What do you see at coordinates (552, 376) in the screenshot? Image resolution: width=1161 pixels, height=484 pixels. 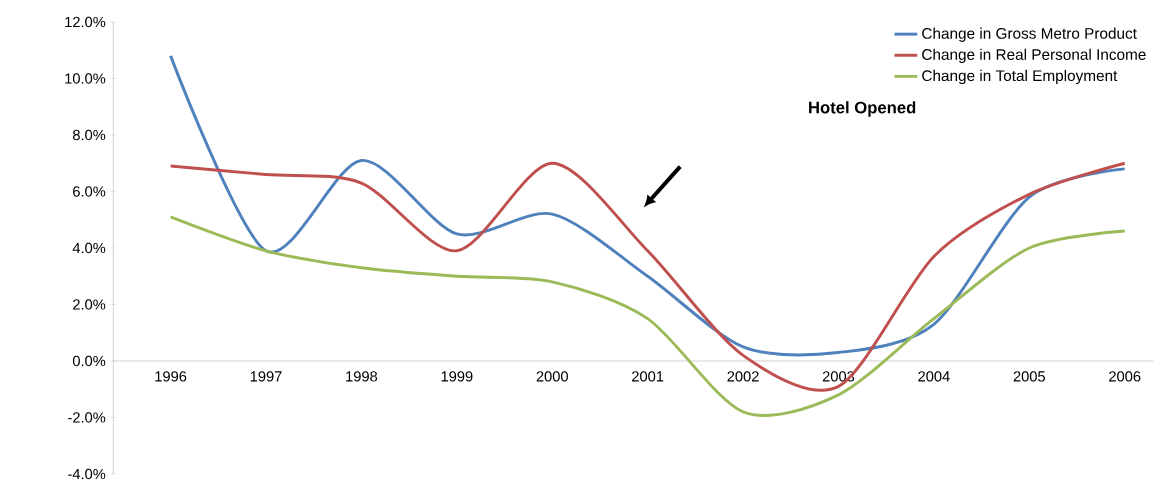 I see `x-tick-label: 2000` at bounding box center [552, 376].